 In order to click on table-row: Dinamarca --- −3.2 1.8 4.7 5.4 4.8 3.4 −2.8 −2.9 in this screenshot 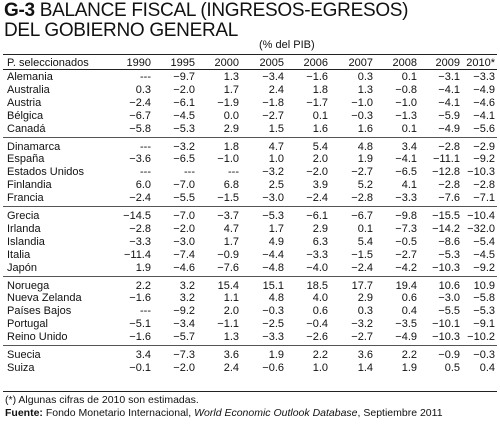, I will do `click(250, 147)`.